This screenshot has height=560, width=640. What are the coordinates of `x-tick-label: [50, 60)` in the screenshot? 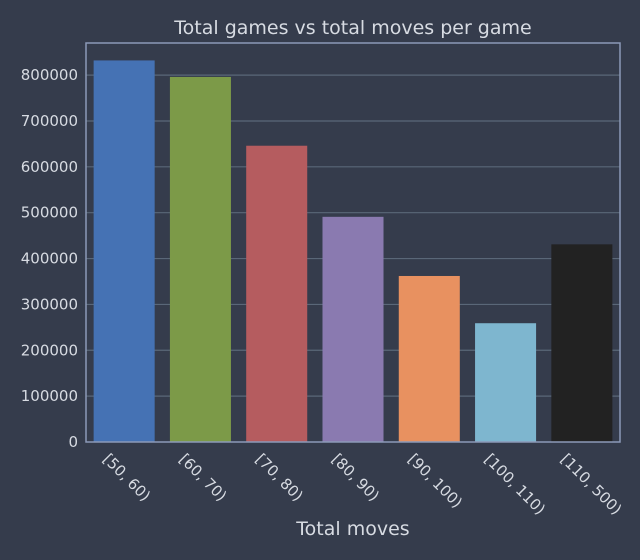 It's located at (126, 477).